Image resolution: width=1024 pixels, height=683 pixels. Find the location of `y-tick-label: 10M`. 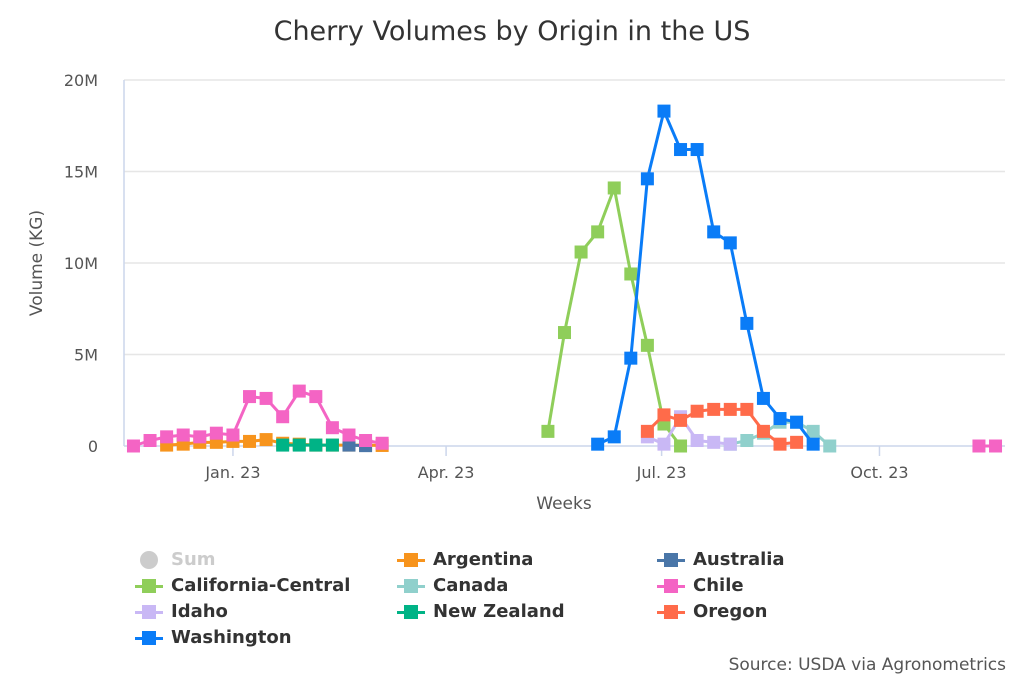

y-tick-label: 10M is located at coordinates (81, 263).